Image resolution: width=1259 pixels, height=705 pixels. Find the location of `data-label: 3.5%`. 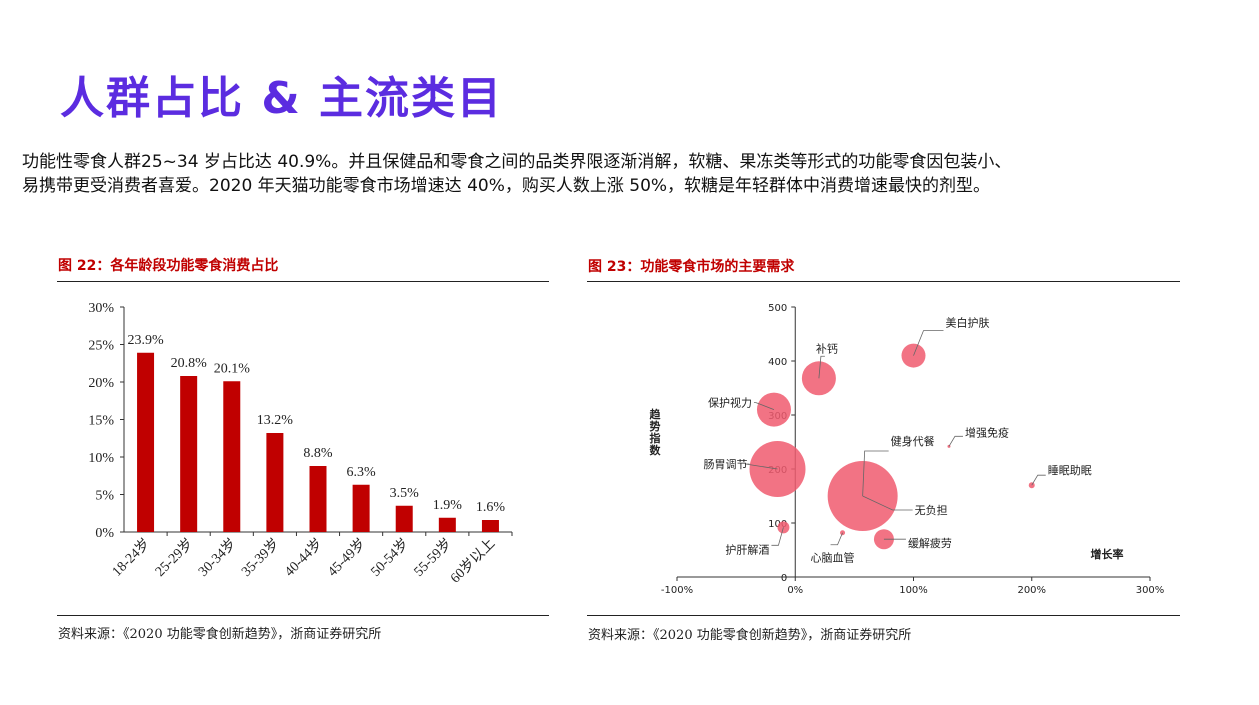

data-label: 3.5% is located at coordinates (405, 493).